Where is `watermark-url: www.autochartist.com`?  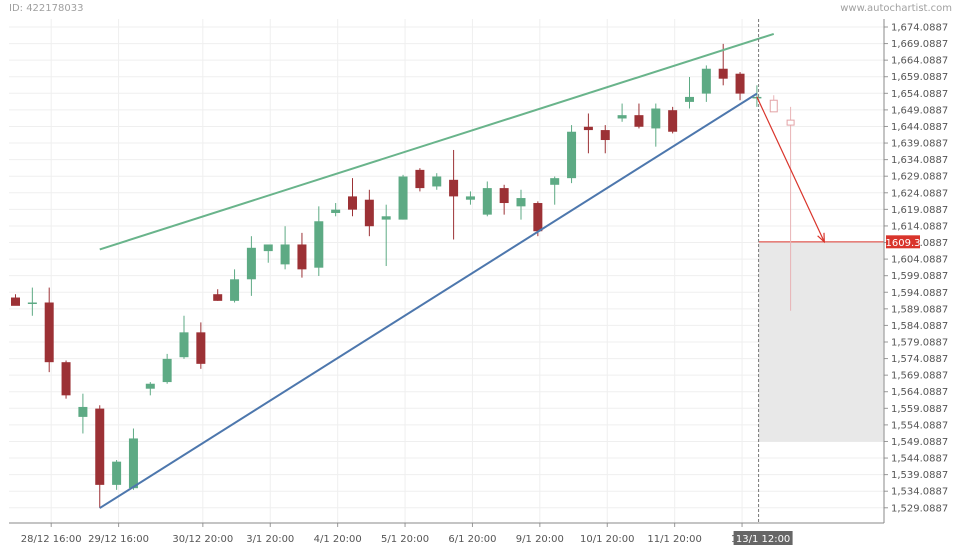
watermark-url: www.autochartist.com is located at coordinates (896, 8).